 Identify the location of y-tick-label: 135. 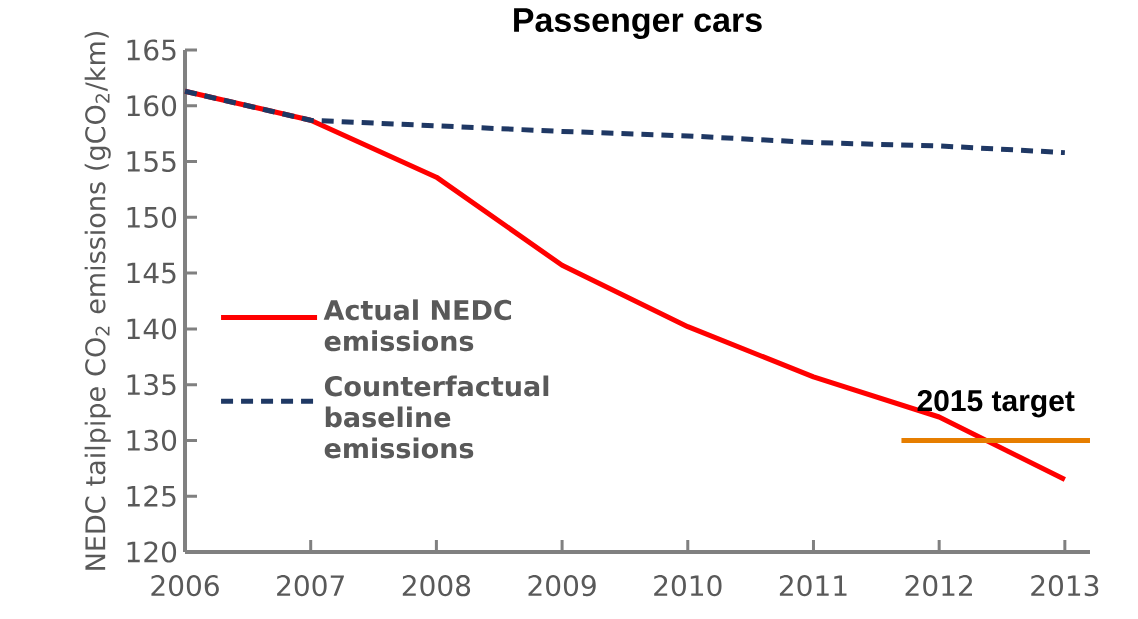
(151, 385).